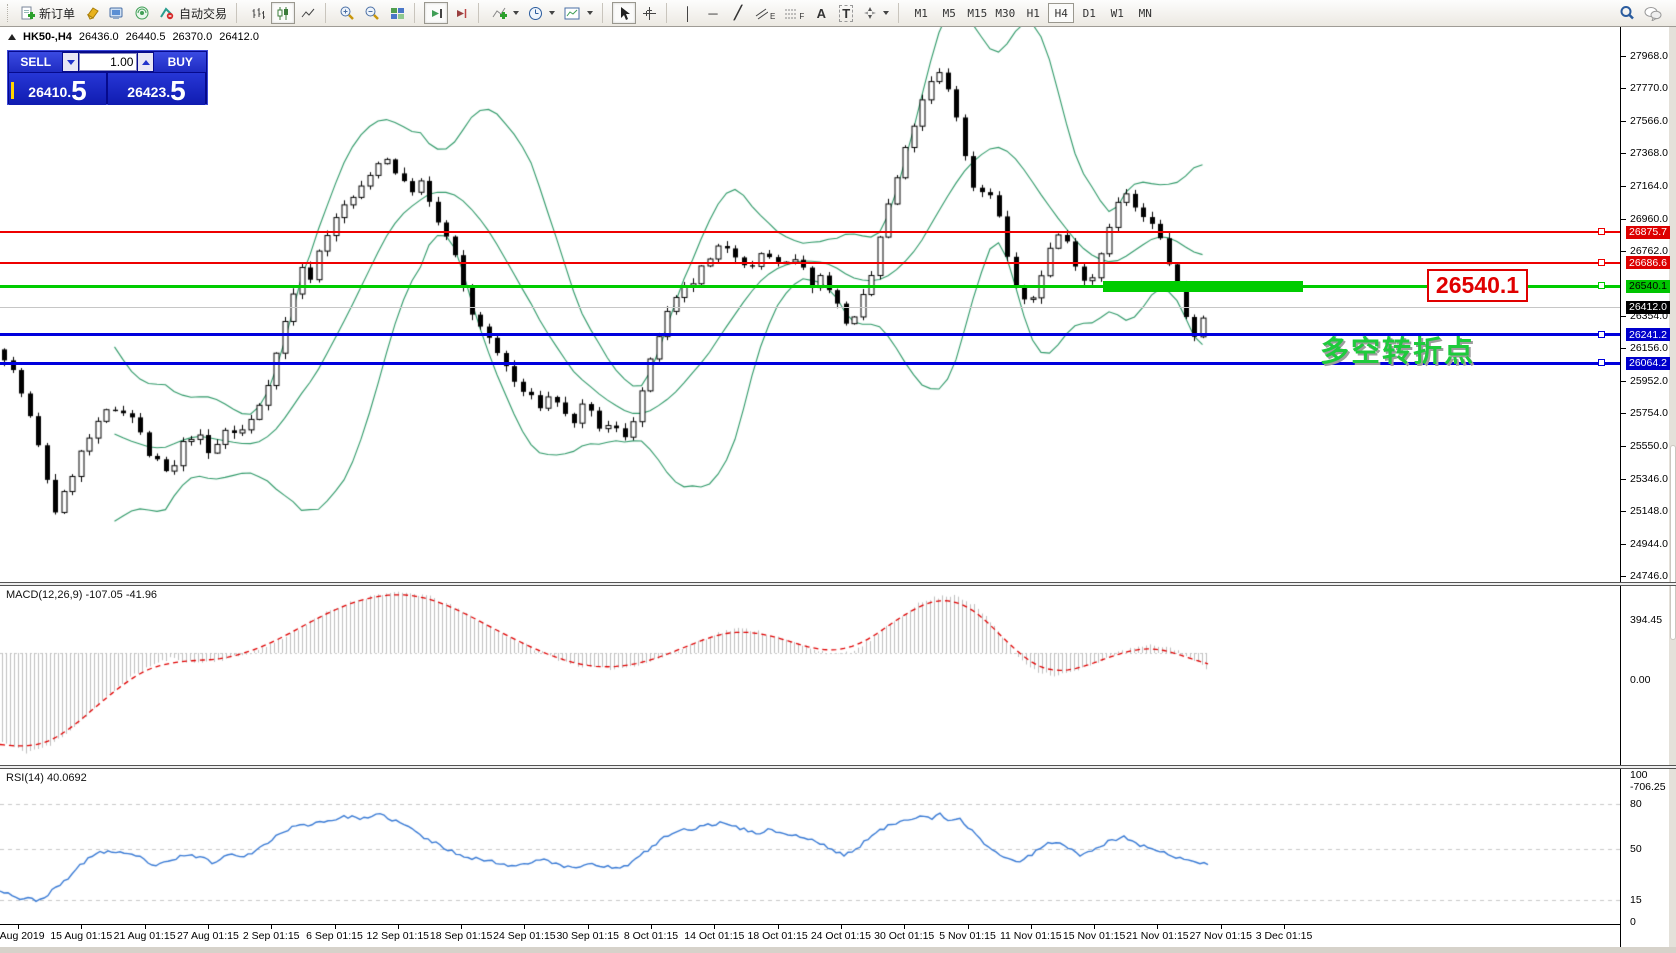 The image size is (1676, 953). I want to click on toolbar-drag-handle, so click(9, 13).